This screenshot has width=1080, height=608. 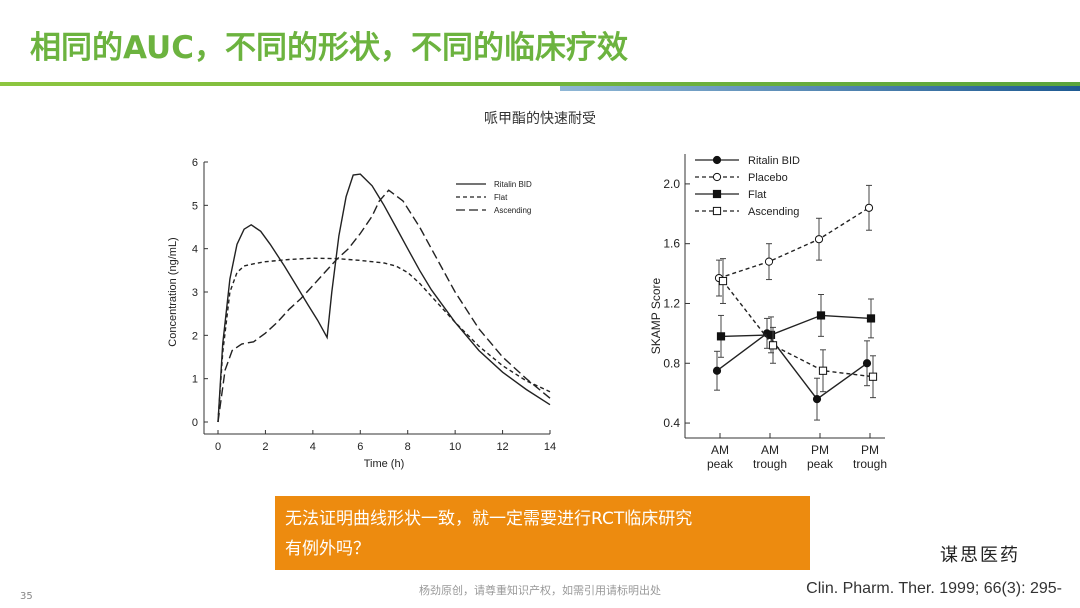 I want to click on y-tick-label: 3, so click(x=195, y=293).